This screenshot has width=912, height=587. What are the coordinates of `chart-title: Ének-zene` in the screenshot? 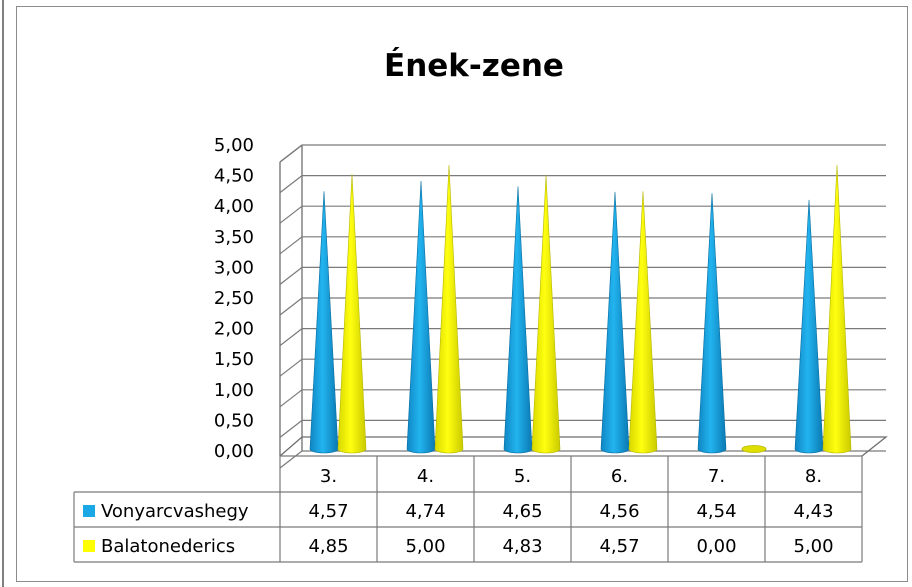 It's located at (474, 66).